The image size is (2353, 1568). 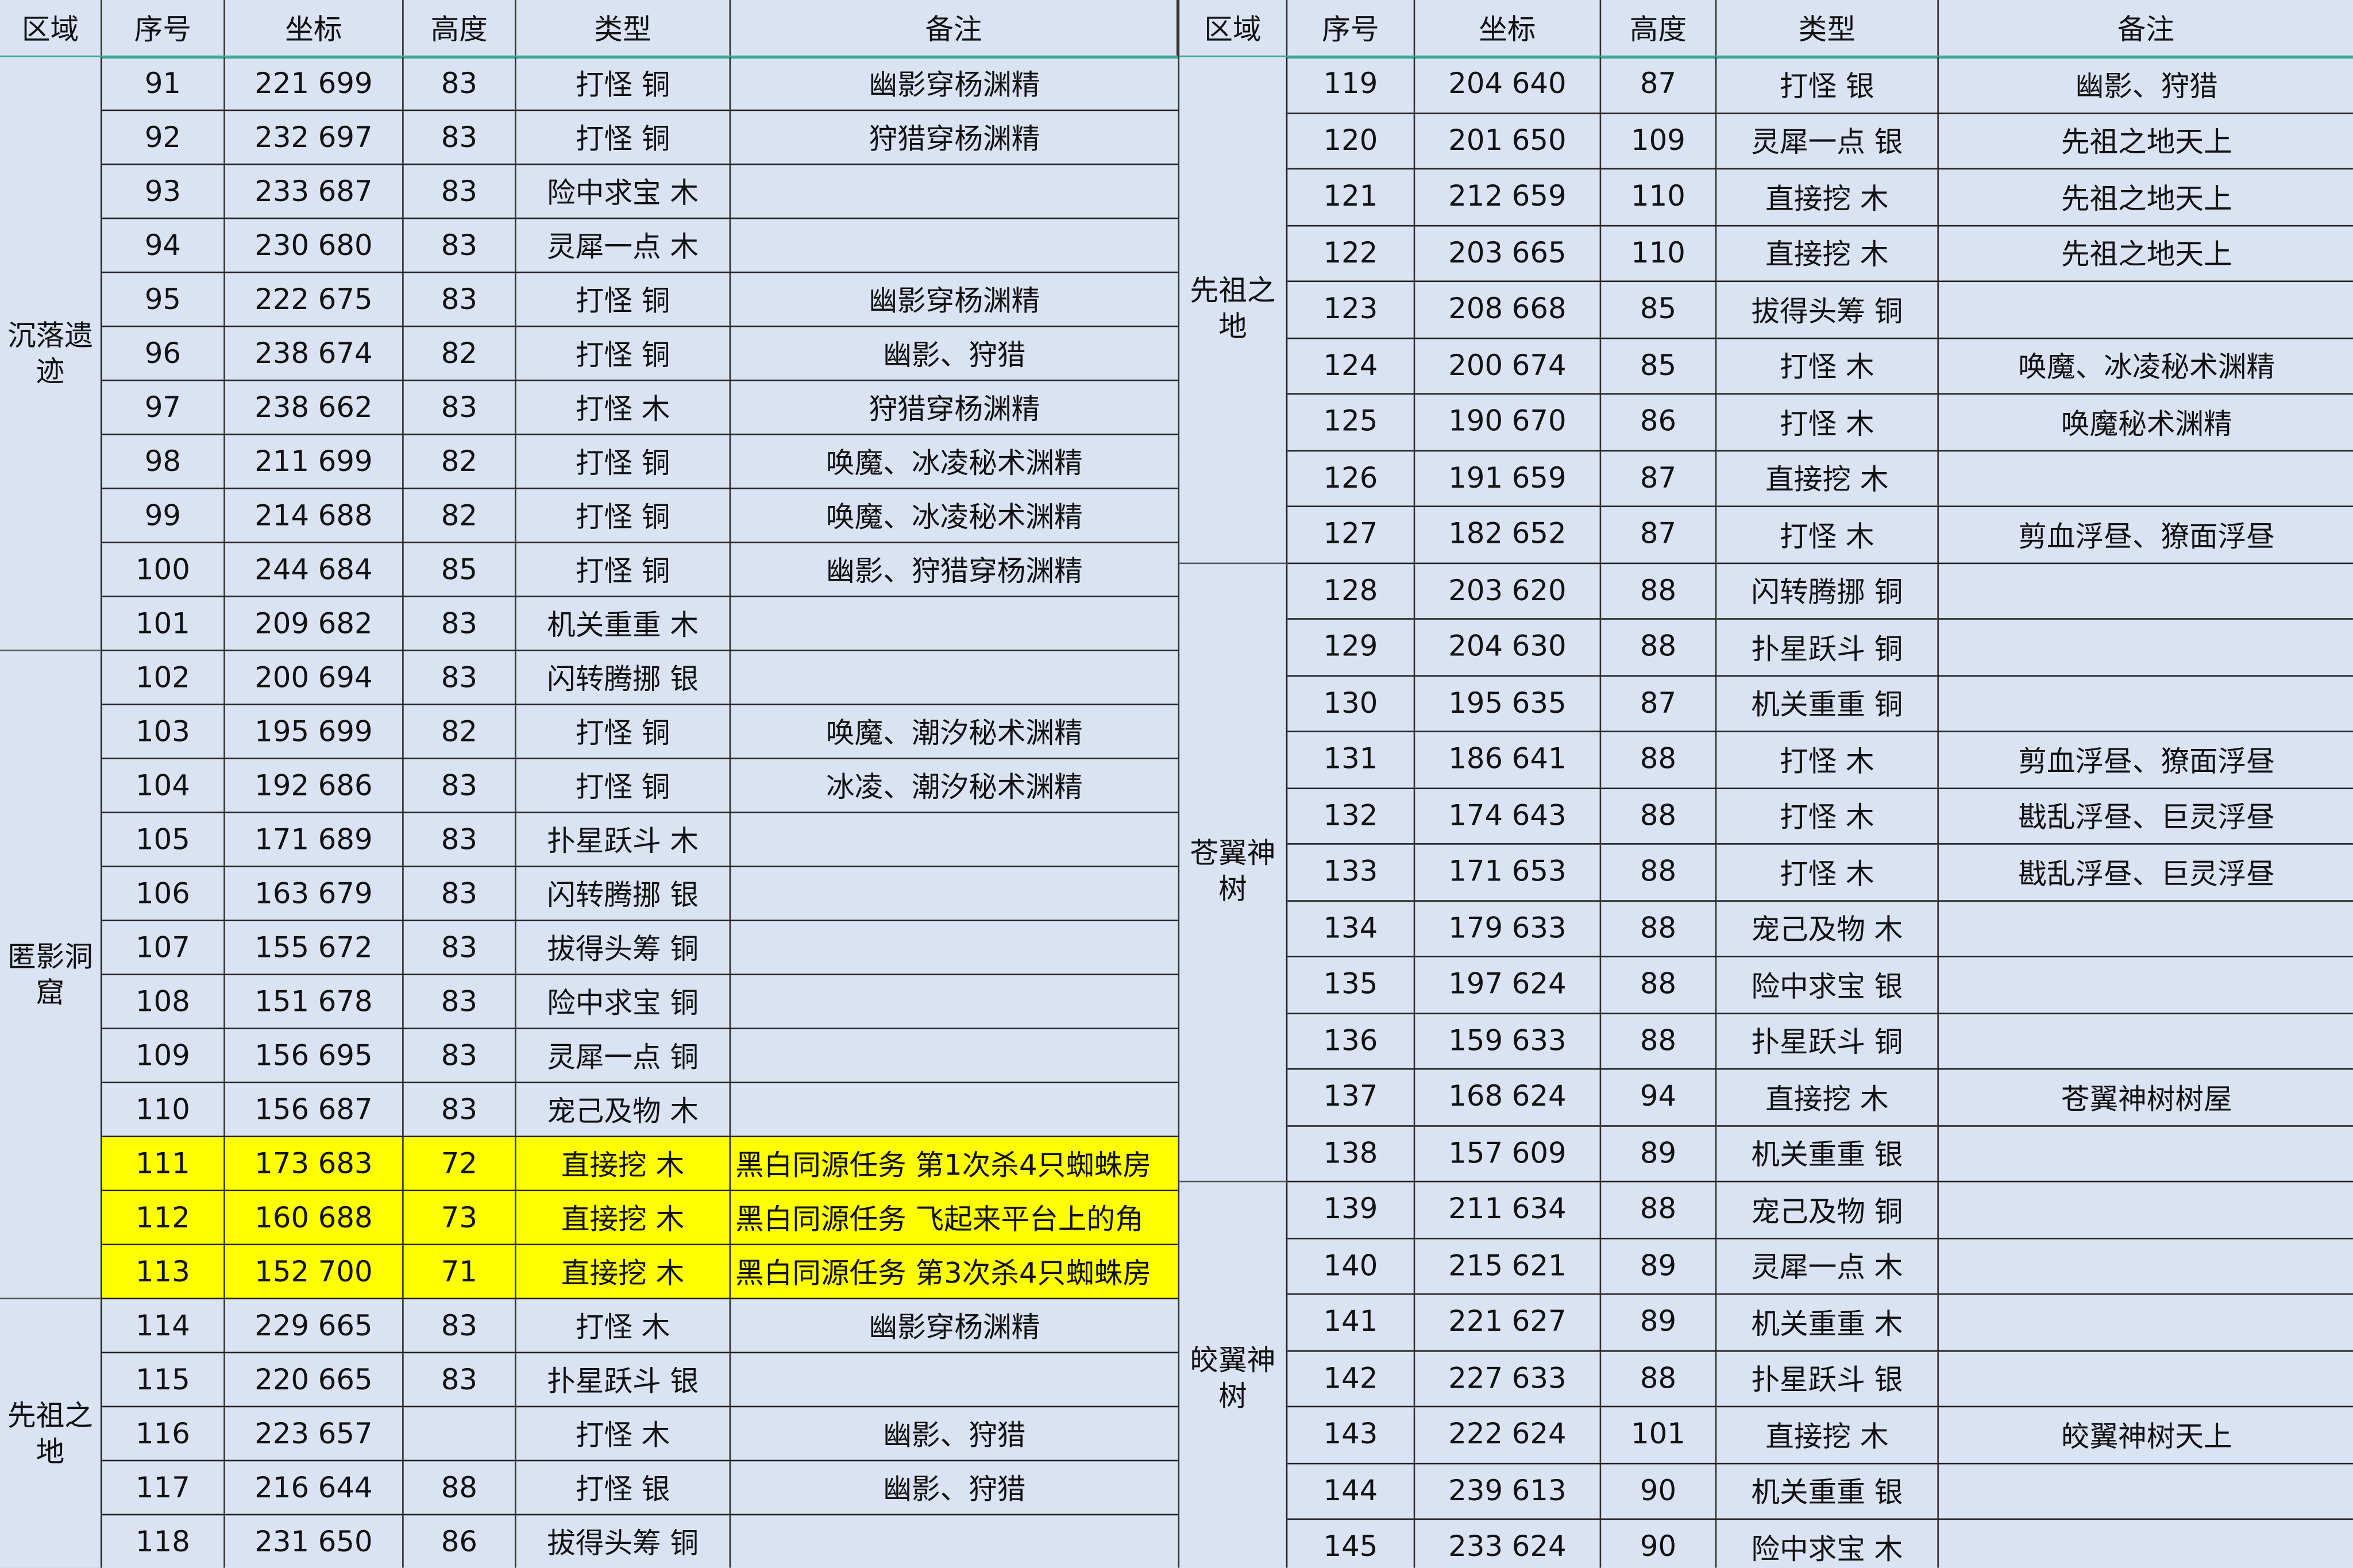 What do you see at coordinates (954, 355) in the screenshot?
I see `cell-remarks: 幽影、狩猎` at bounding box center [954, 355].